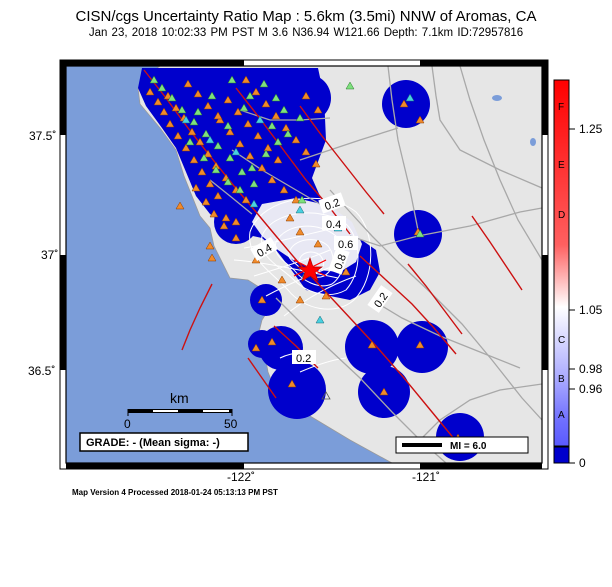  Describe the element at coordinates (179, 398) in the screenshot. I see `scale-unit: km` at that location.